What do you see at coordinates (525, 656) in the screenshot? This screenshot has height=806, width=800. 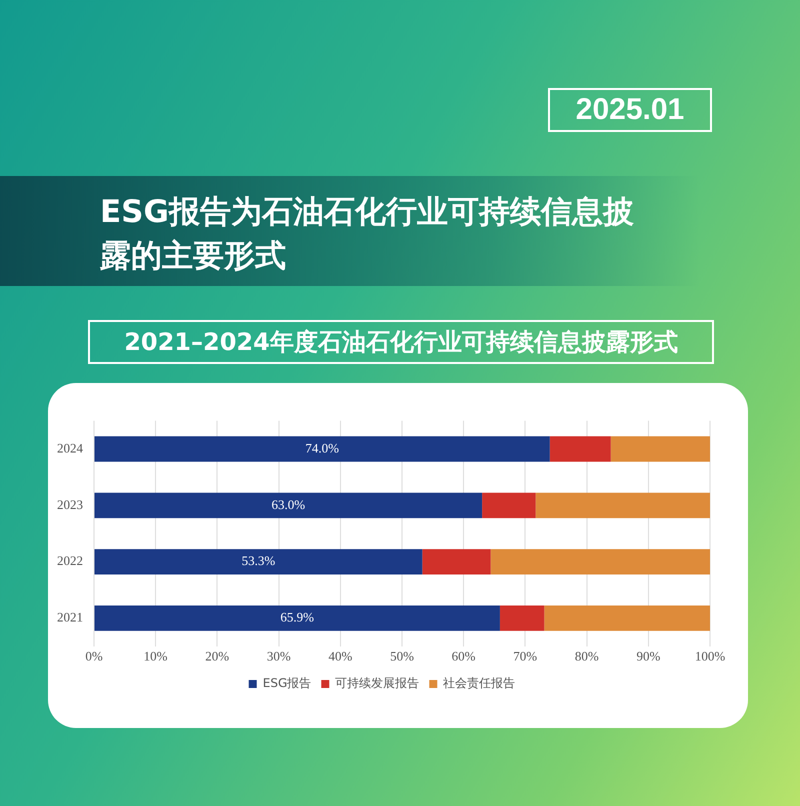 I see `x-tick-label: 70%` at bounding box center [525, 656].